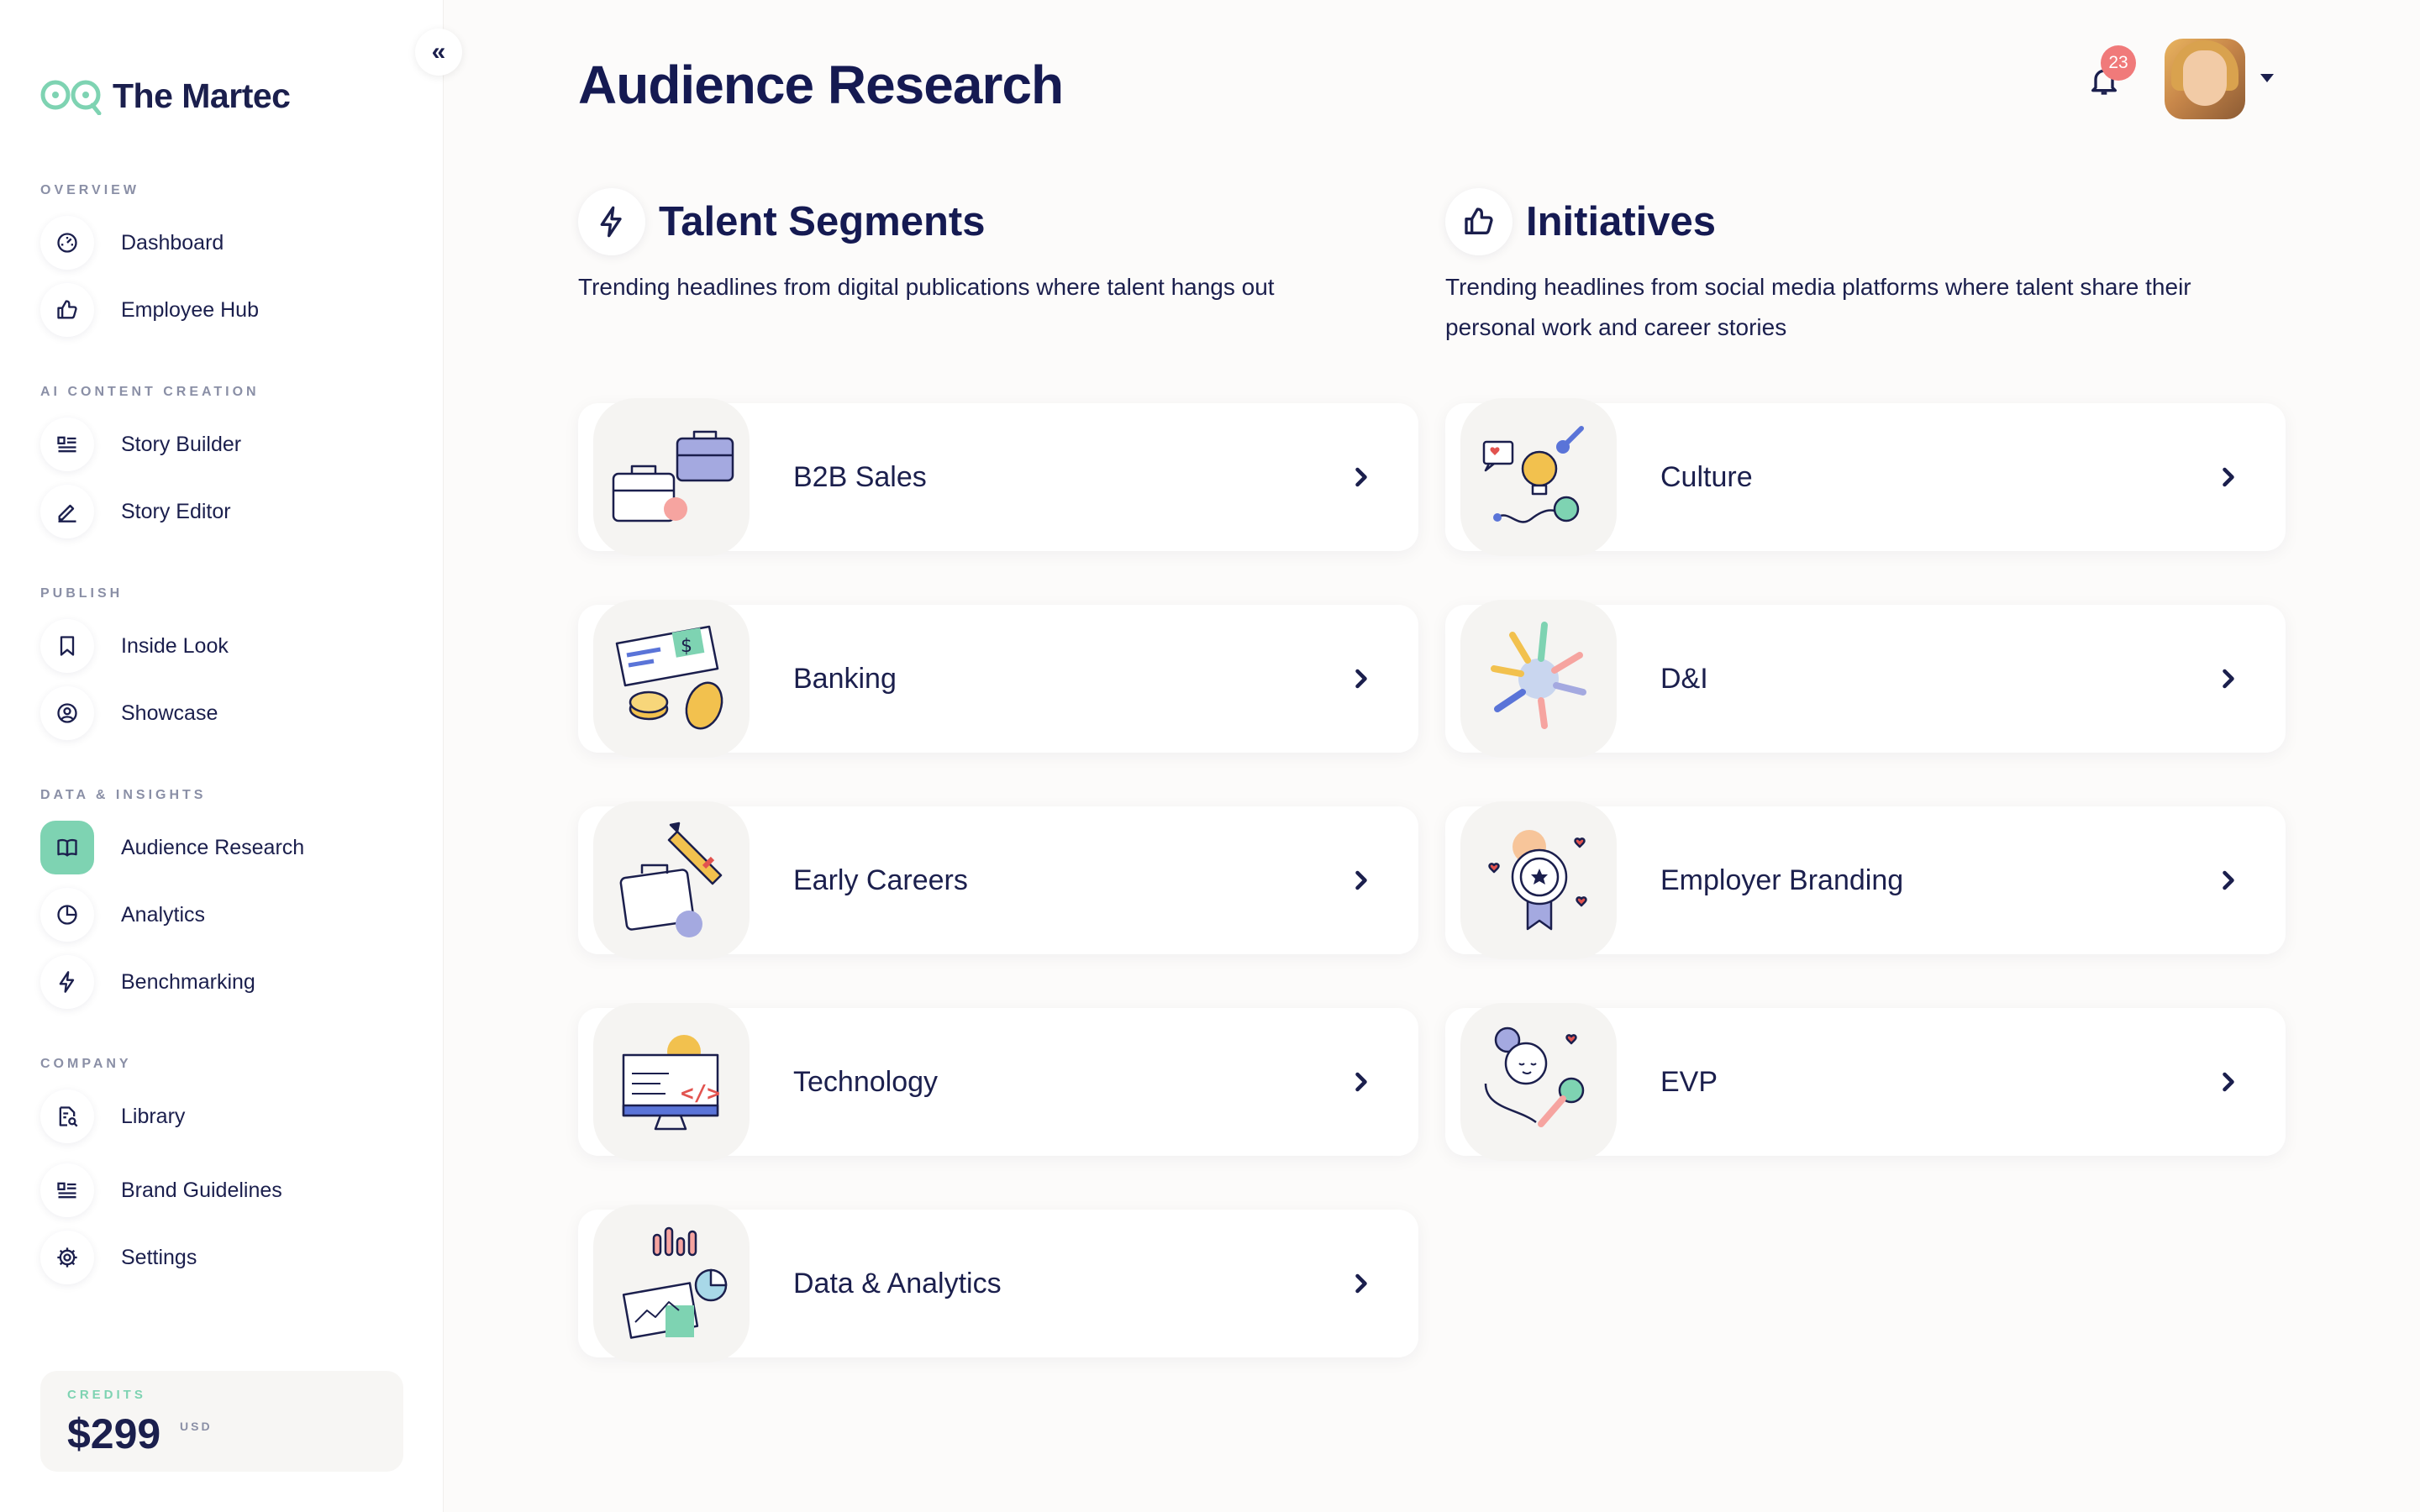 The width and height of the screenshot is (2420, 1512). I want to click on briefcase-pen-art, so click(671, 879).